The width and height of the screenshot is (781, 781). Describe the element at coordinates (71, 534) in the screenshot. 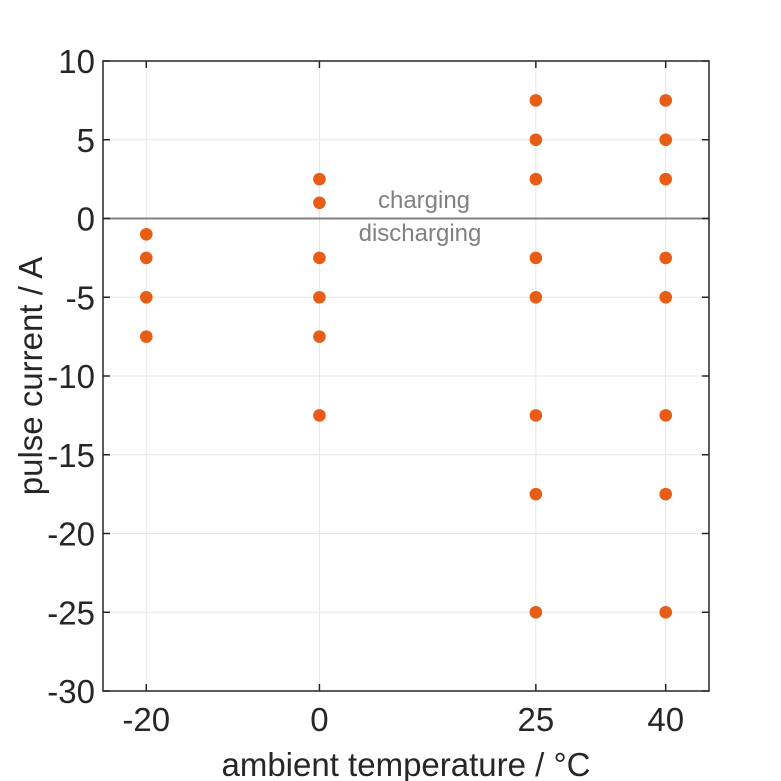

I see `y-tick-label: -20` at that location.